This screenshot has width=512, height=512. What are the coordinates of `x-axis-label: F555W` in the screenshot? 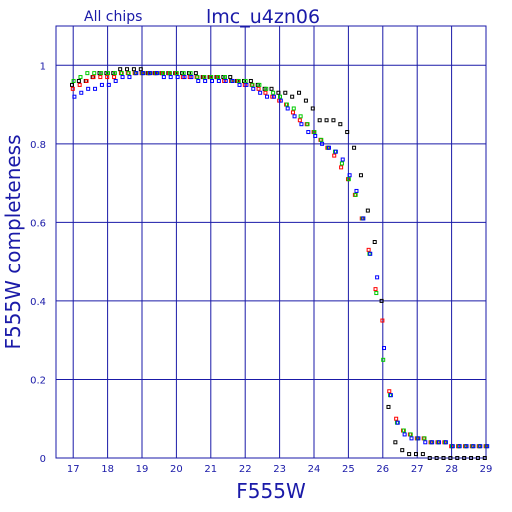 It's located at (271, 491).